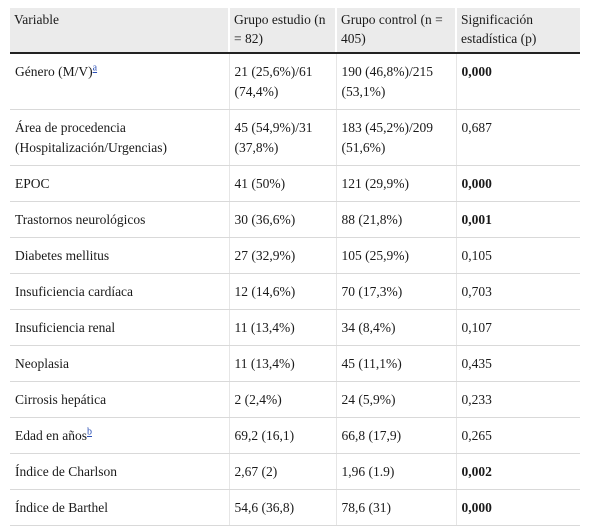 The height and width of the screenshot is (526, 590). Describe the element at coordinates (54, 71) in the screenshot. I see `variable-label: Género (M/V)` at that location.